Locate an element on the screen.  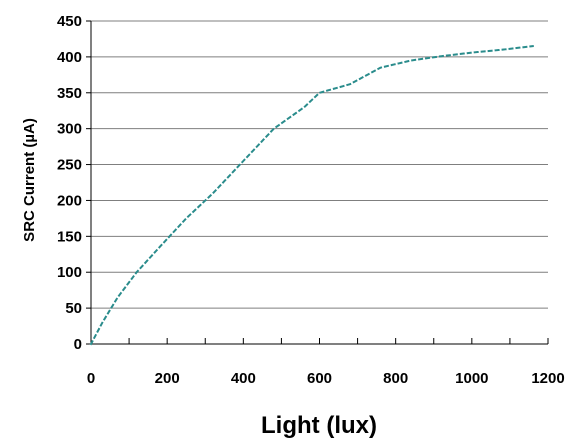
y-tick-label: 400 is located at coordinates (69, 57).